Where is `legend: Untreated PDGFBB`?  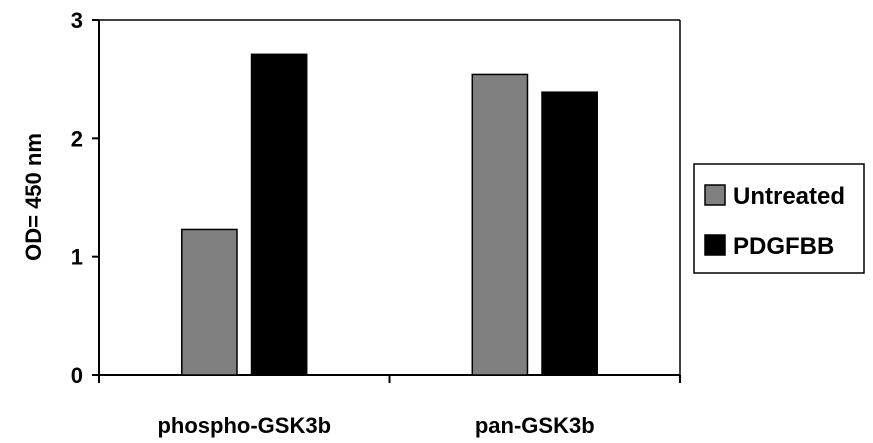 legend: Untreated PDGFBB is located at coordinates (779, 218).